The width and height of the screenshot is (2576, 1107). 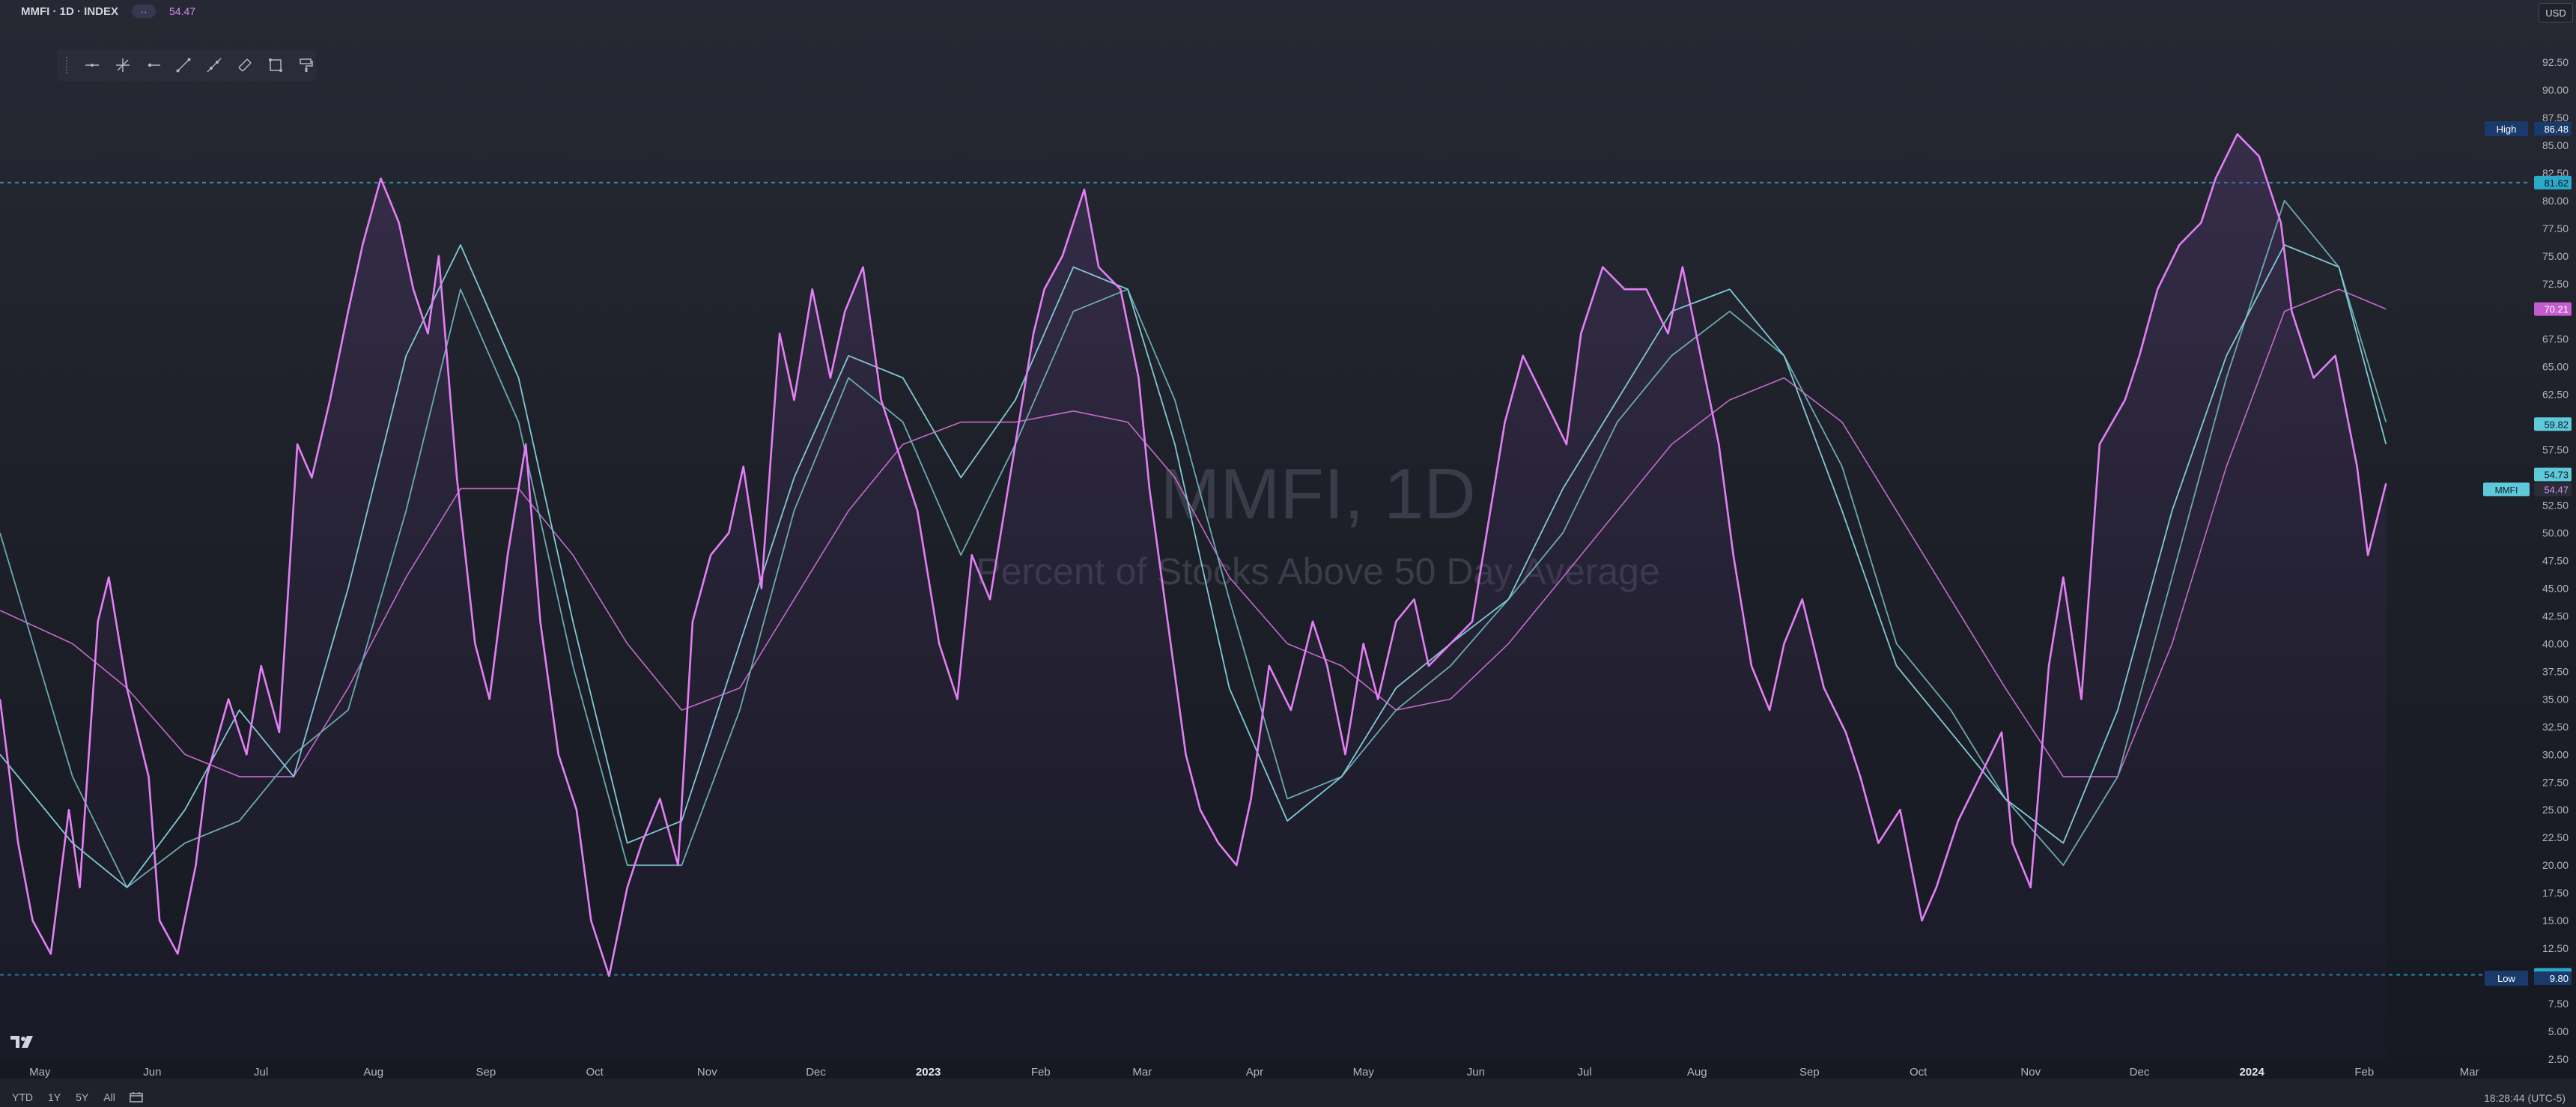 I want to click on y-tick-label: 77.50, so click(x=2555, y=228).